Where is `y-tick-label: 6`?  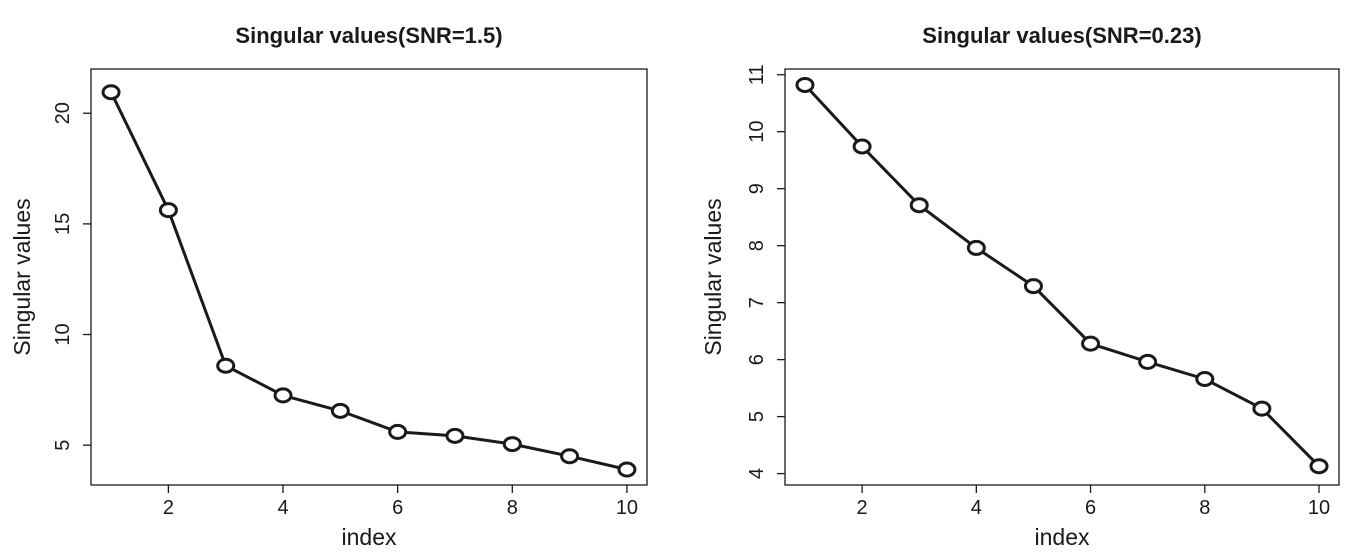 y-tick-label: 6 is located at coordinates (757, 359).